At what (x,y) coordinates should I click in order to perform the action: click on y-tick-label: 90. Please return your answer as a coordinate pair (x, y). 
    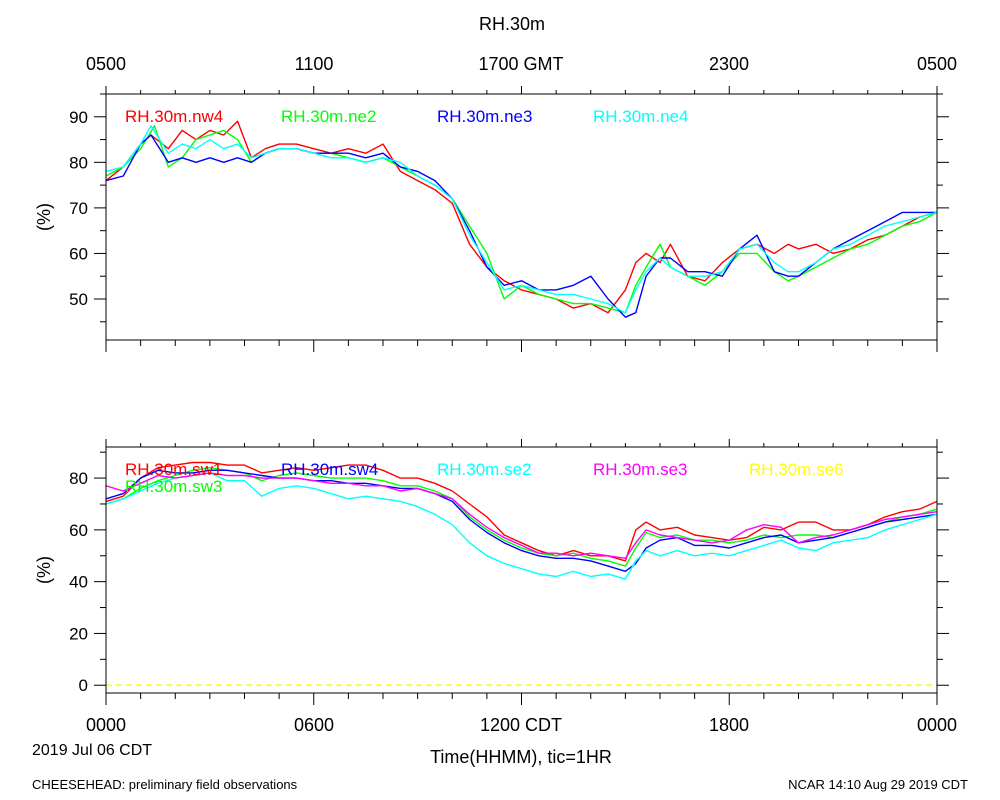
    Looking at the image, I should click on (78, 117).